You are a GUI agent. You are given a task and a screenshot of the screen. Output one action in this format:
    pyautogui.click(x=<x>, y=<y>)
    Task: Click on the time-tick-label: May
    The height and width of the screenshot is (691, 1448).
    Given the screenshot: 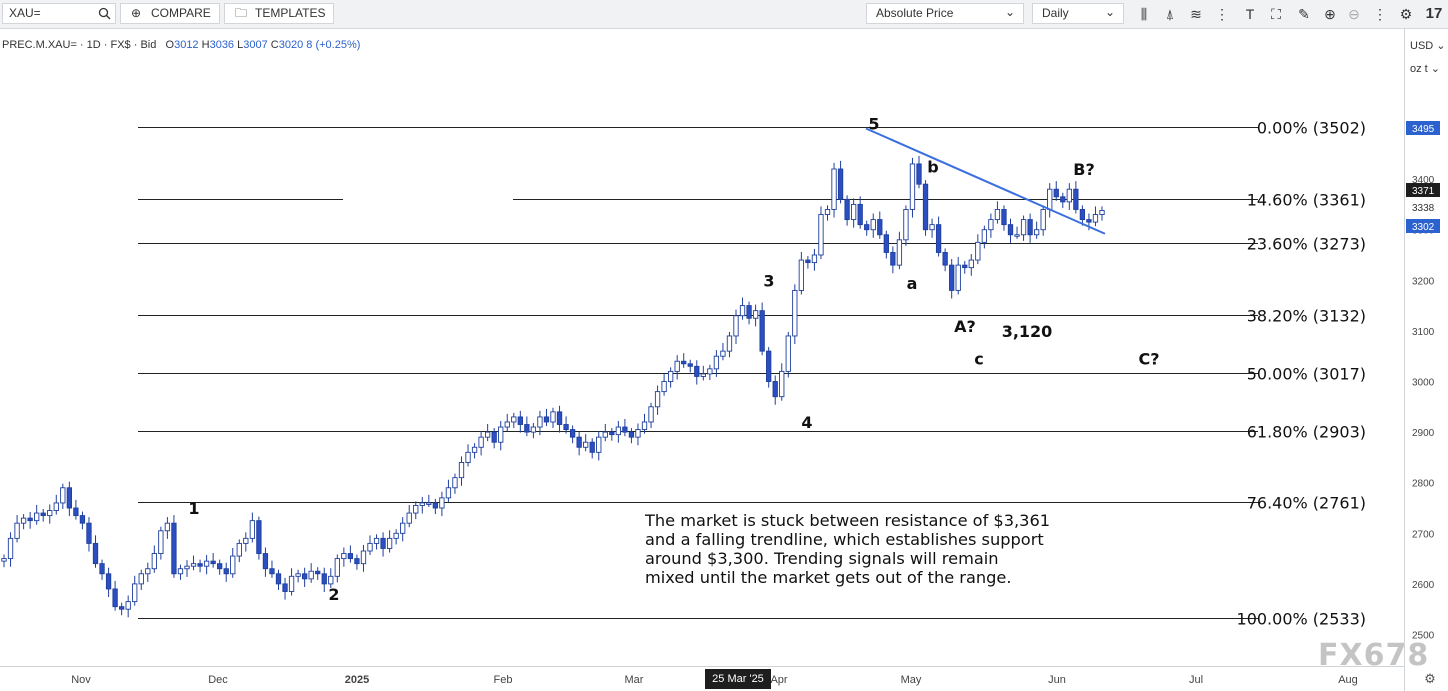 What is the action you would take?
    pyautogui.click(x=911, y=680)
    